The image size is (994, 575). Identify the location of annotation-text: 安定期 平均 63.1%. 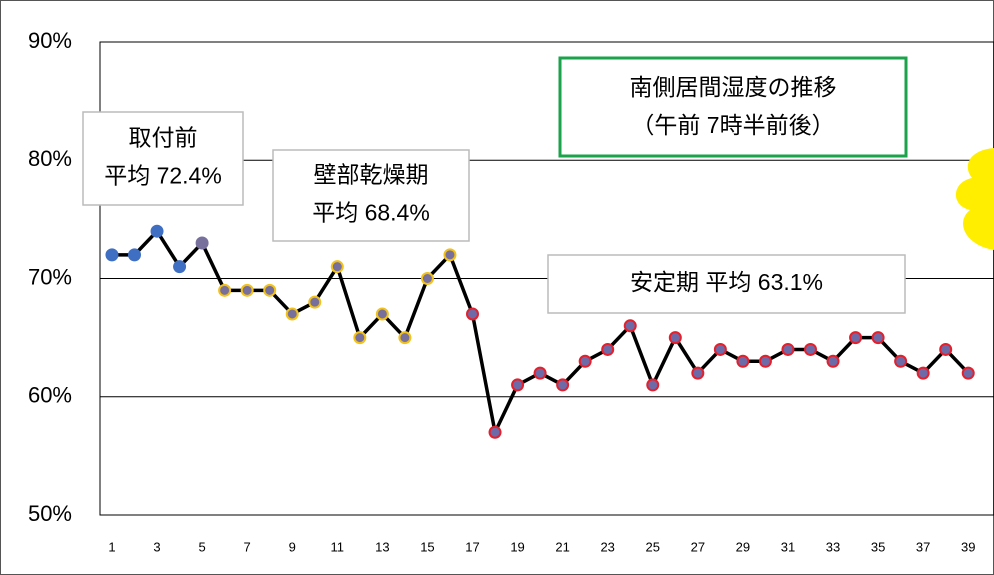
(726, 282).